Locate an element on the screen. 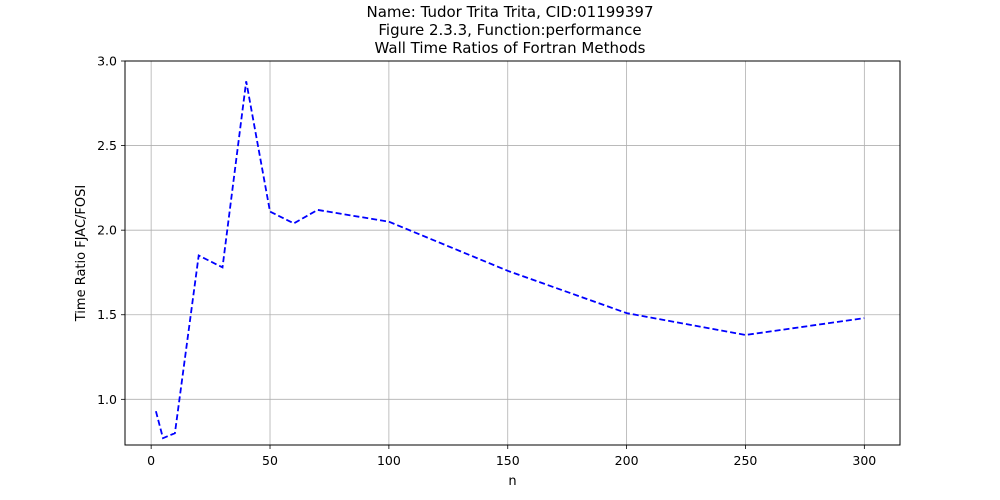 This screenshot has height=500, width=1000. y-axis: 1.0 1.5 2.0 2.5 3.0 is located at coordinates (111, 230).